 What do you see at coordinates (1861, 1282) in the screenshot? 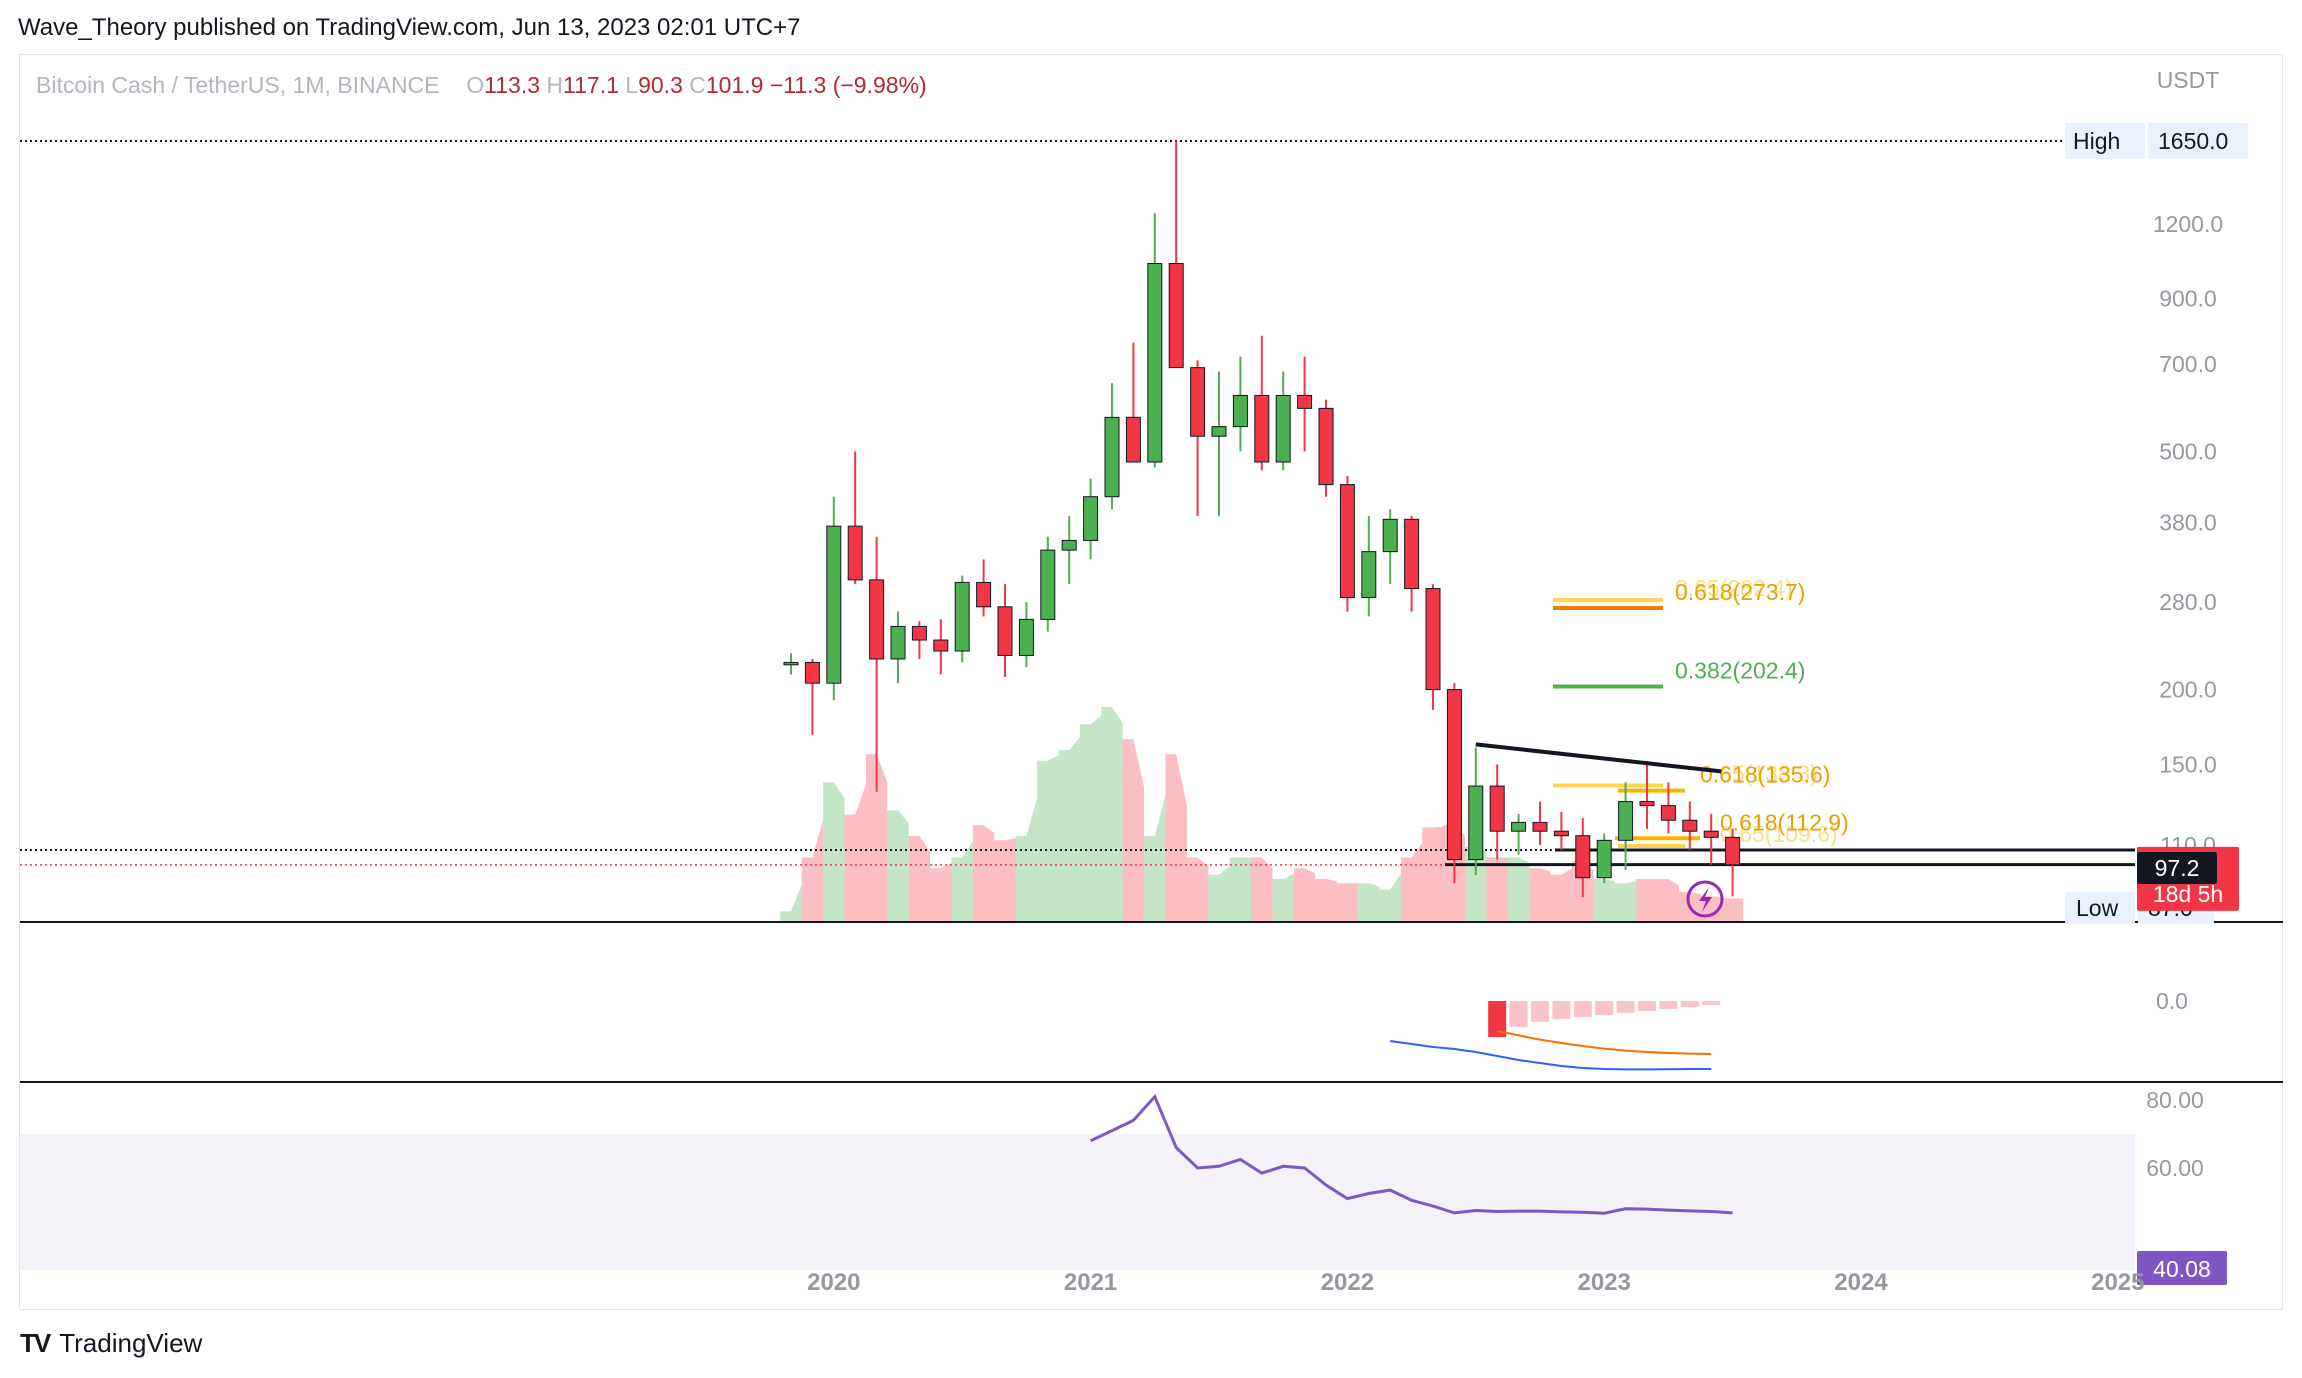
I see `year-tick-label: 2024` at bounding box center [1861, 1282].